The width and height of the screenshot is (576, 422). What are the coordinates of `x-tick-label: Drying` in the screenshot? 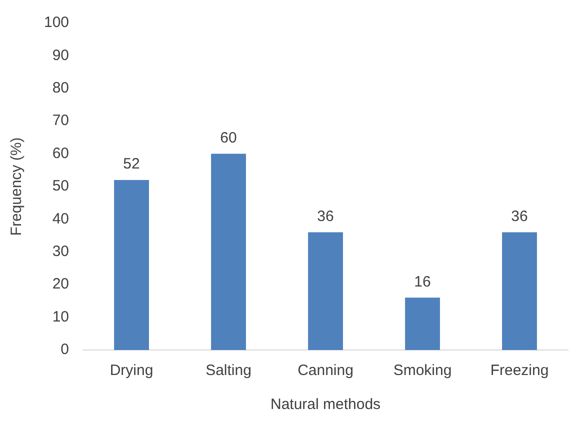 It's located at (132, 371).